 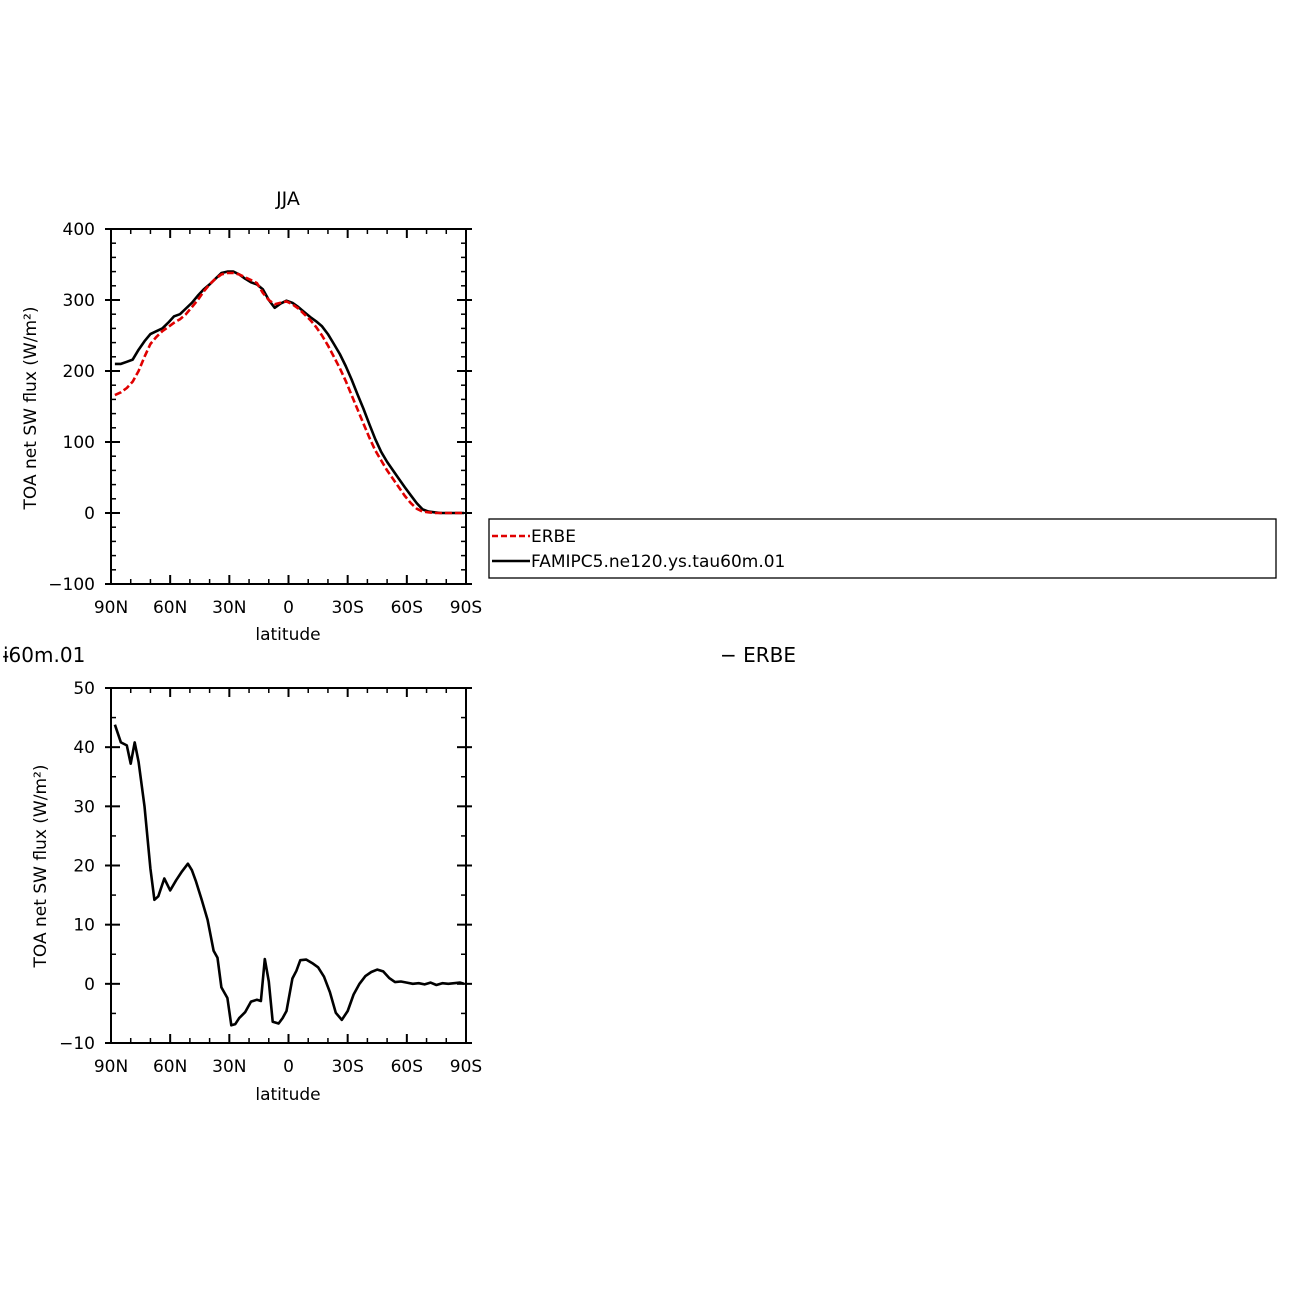 What do you see at coordinates (229, 608) in the screenshot?
I see `top-x-tick-label: 30N` at bounding box center [229, 608].